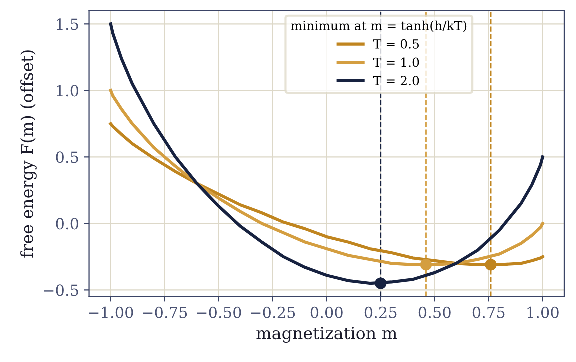  I want to click on x-tick-label: 0.00, so click(326, 312).